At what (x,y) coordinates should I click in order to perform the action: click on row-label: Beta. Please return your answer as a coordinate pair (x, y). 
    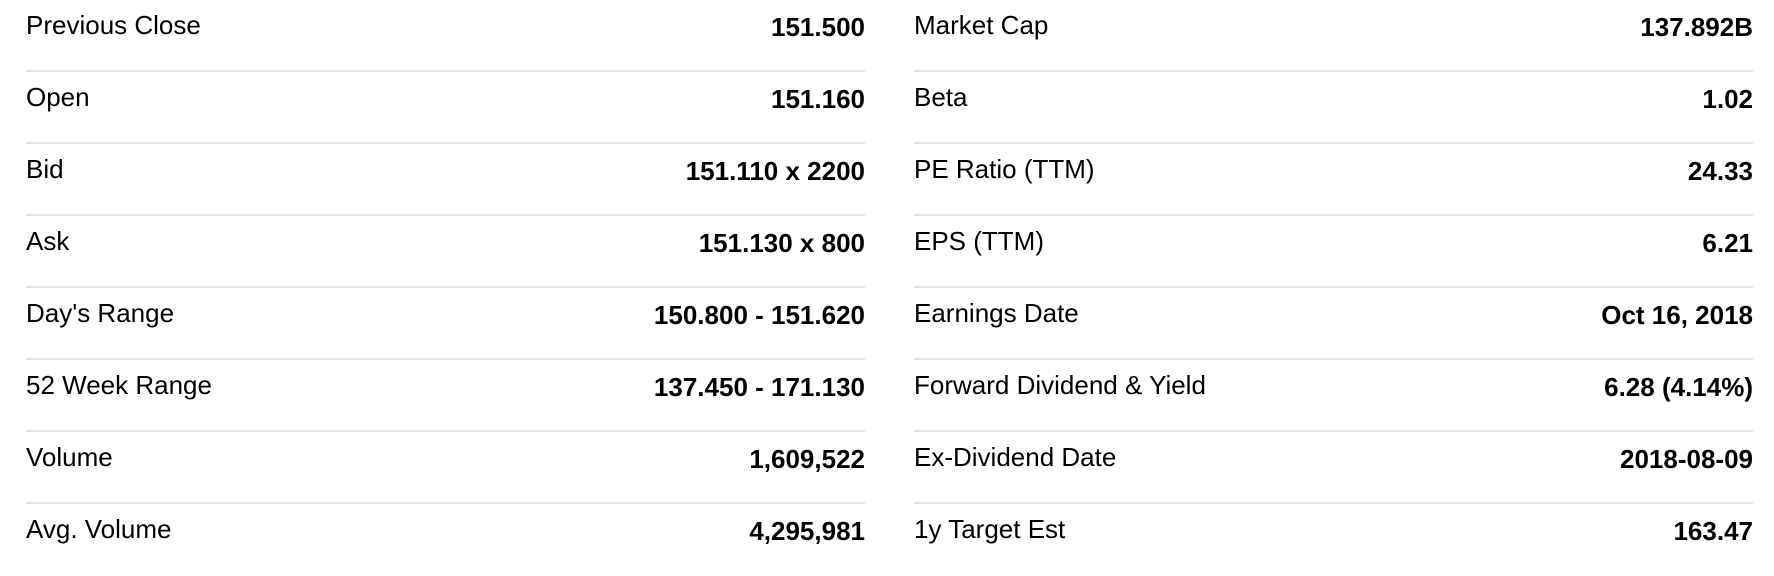
    Looking at the image, I should click on (941, 97).